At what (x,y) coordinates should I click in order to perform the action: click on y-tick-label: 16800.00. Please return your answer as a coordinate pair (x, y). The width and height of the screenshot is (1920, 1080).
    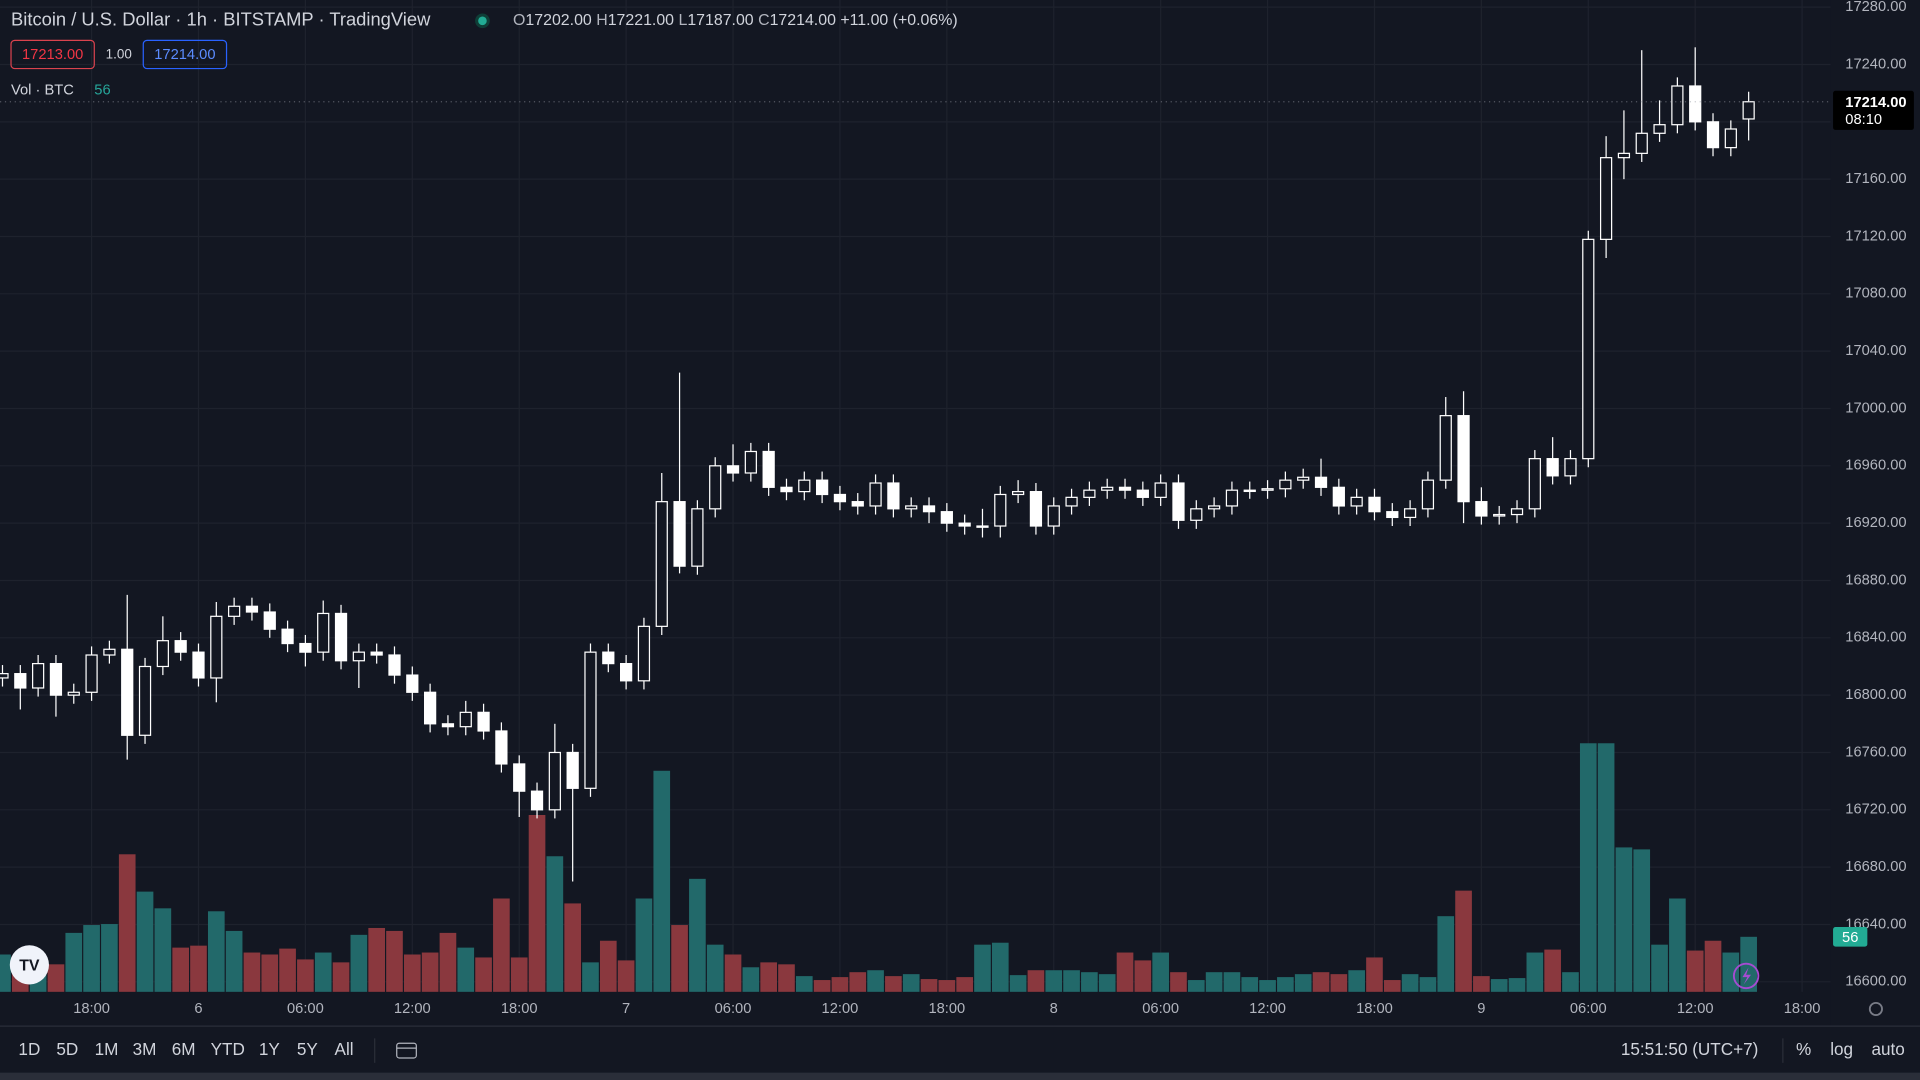
    Looking at the image, I should click on (1875, 695).